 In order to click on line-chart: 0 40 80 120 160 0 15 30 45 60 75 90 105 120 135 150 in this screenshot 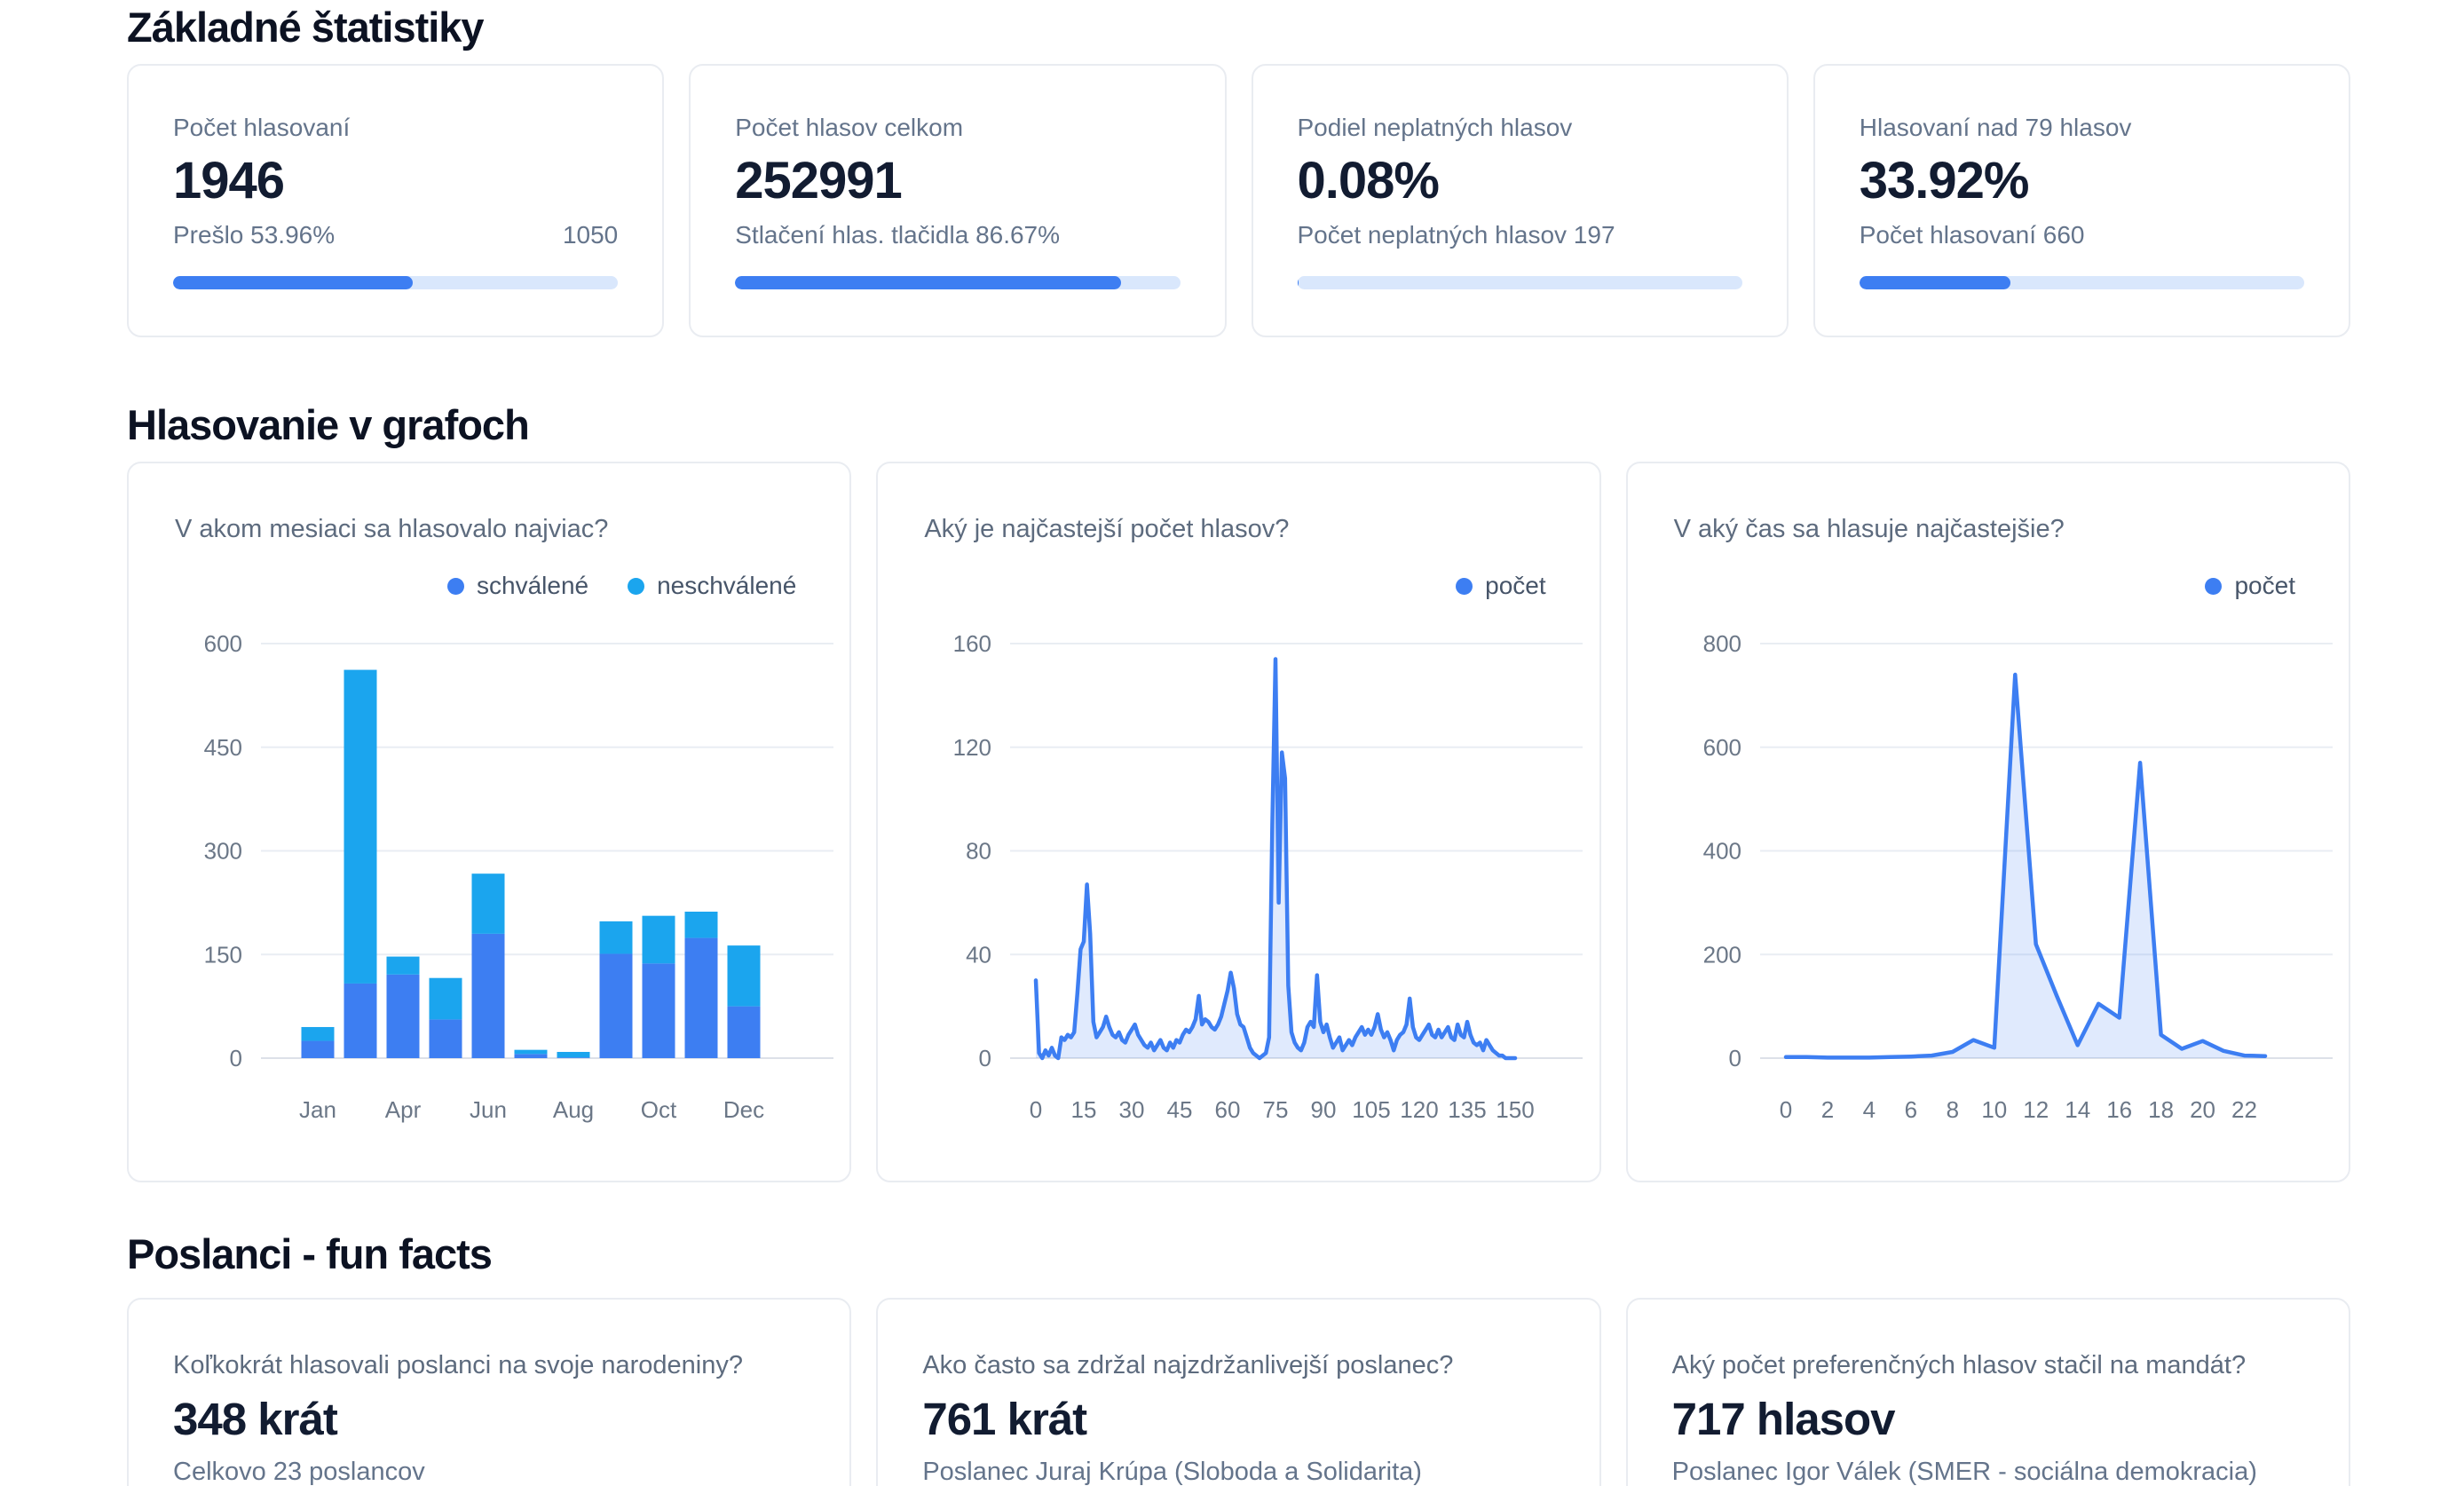, I will do `click(1254, 881)`.